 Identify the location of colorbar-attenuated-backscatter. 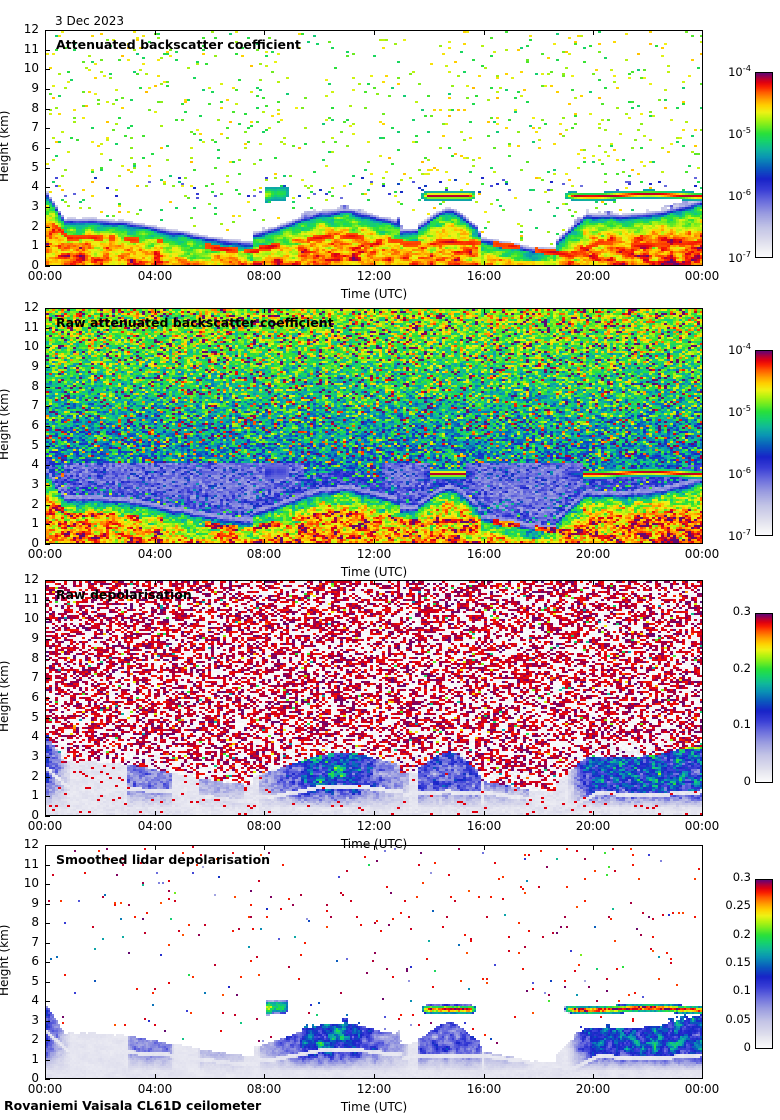
(764, 165).